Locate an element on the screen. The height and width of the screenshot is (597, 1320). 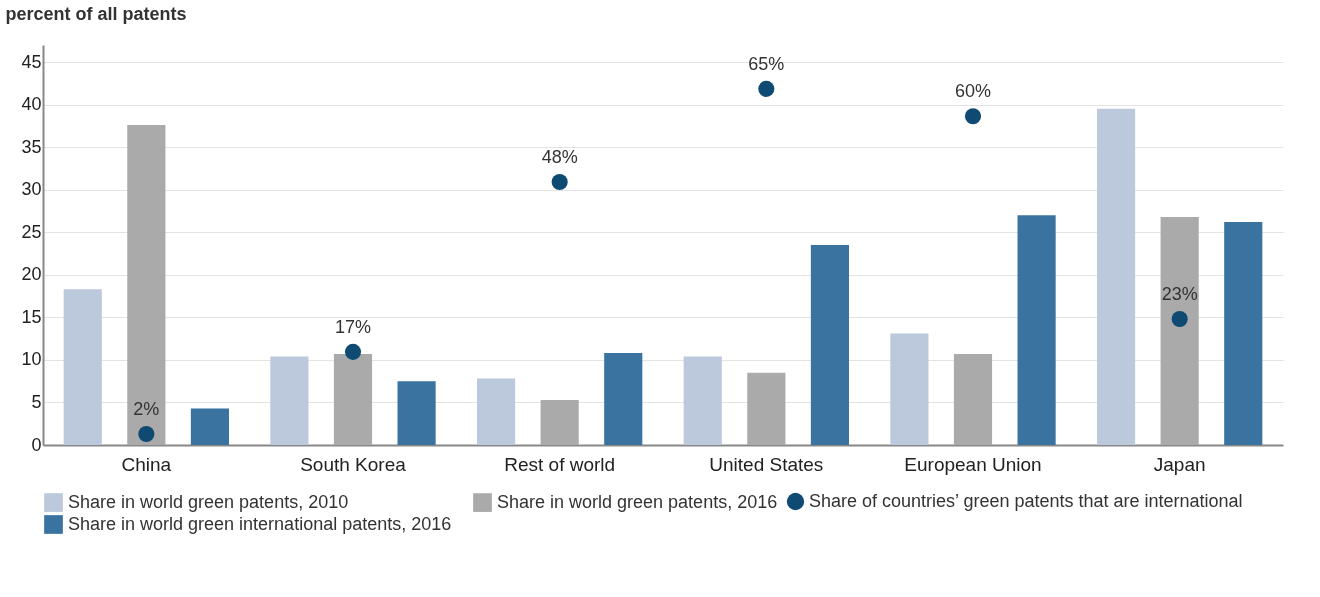
data-label: 17% is located at coordinates (353, 326).